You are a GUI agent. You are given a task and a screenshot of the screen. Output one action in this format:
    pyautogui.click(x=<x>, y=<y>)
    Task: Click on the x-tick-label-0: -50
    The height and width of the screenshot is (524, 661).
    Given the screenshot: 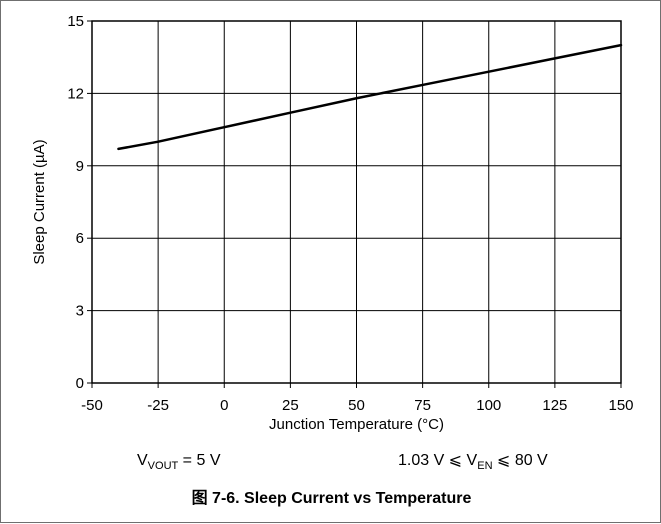 What is the action you would take?
    pyautogui.click(x=92, y=405)
    